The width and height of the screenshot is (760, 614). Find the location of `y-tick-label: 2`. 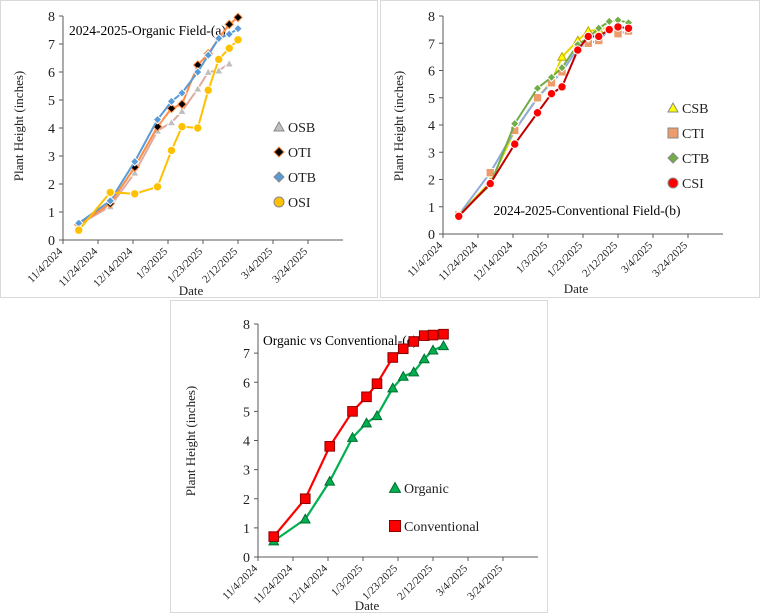

y-tick-label: 2 is located at coordinates (51, 185).